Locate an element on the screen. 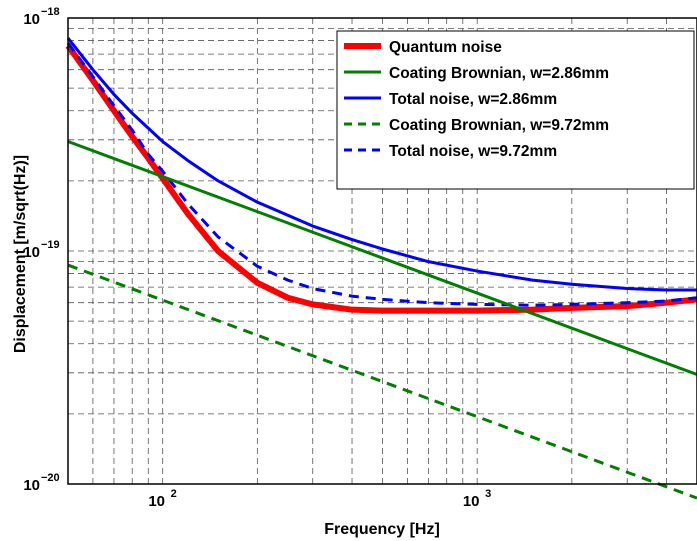 The width and height of the screenshot is (697, 541). legend-label: Coating Brownian, w=2.86mm is located at coordinates (499, 73).